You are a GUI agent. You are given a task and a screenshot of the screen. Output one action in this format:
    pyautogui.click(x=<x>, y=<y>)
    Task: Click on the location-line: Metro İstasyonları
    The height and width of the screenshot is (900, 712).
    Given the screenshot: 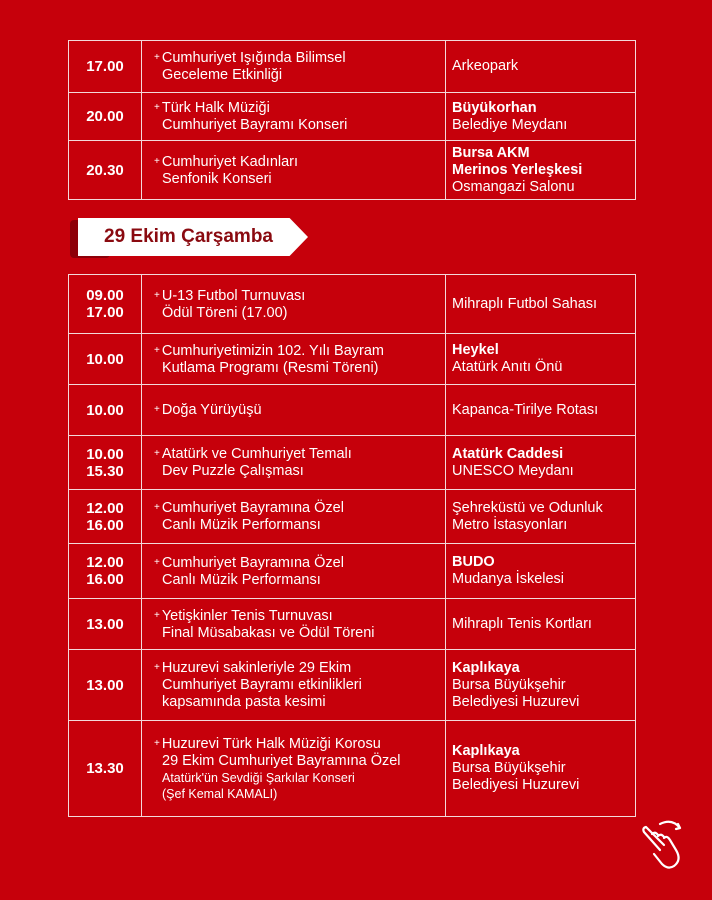 What is the action you would take?
    pyautogui.click(x=510, y=524)
    